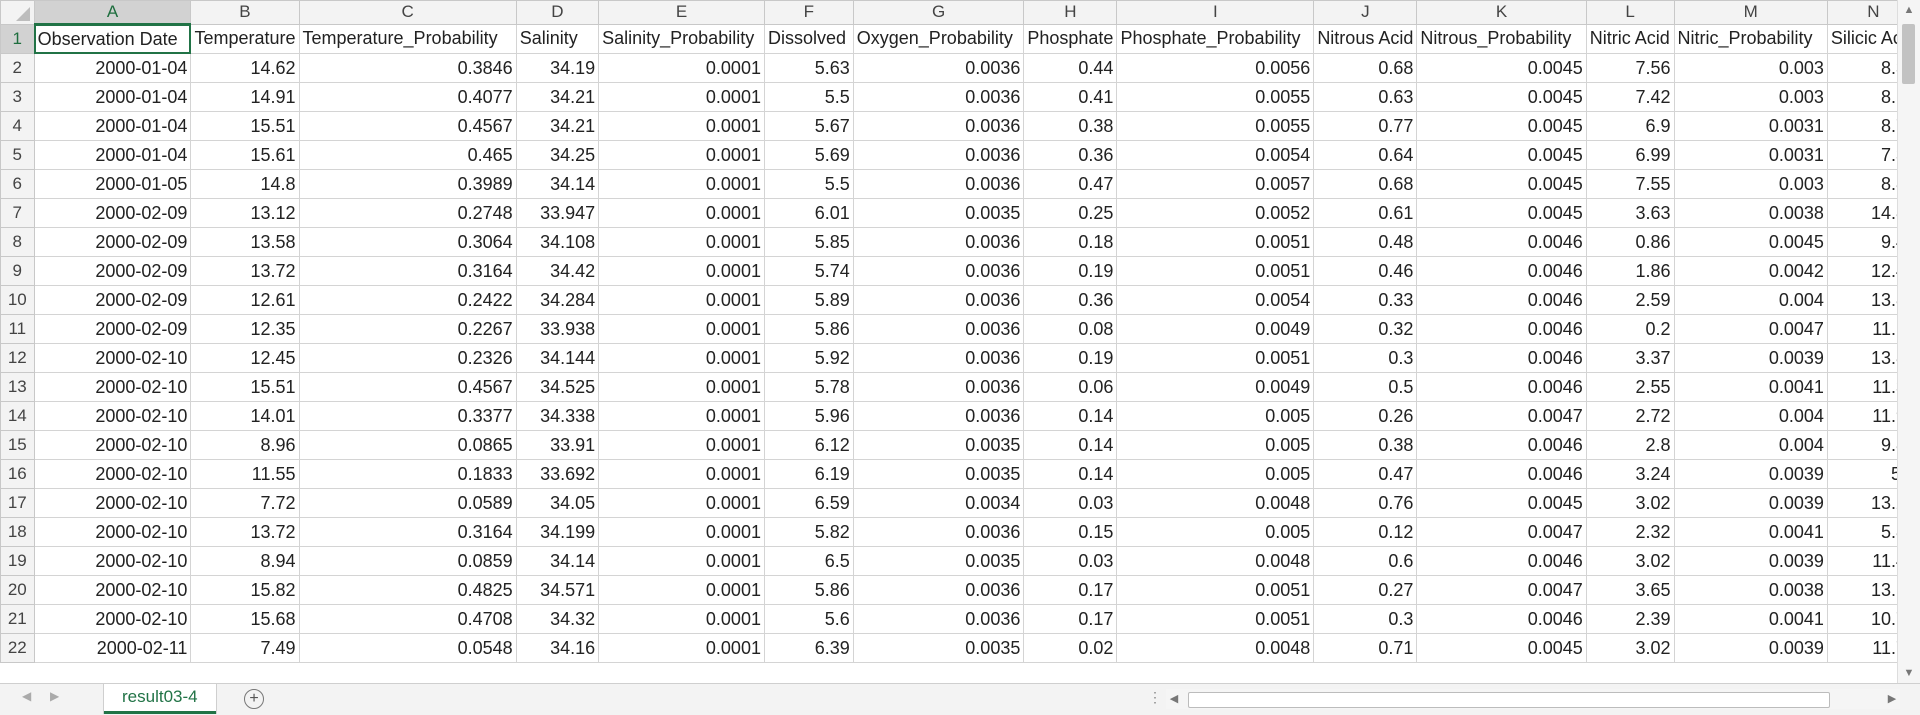  What do you see at coordinates (407, 619) in the screenshot?
I see `cell-c21: 0.4708` at bounding box center [407, 619].